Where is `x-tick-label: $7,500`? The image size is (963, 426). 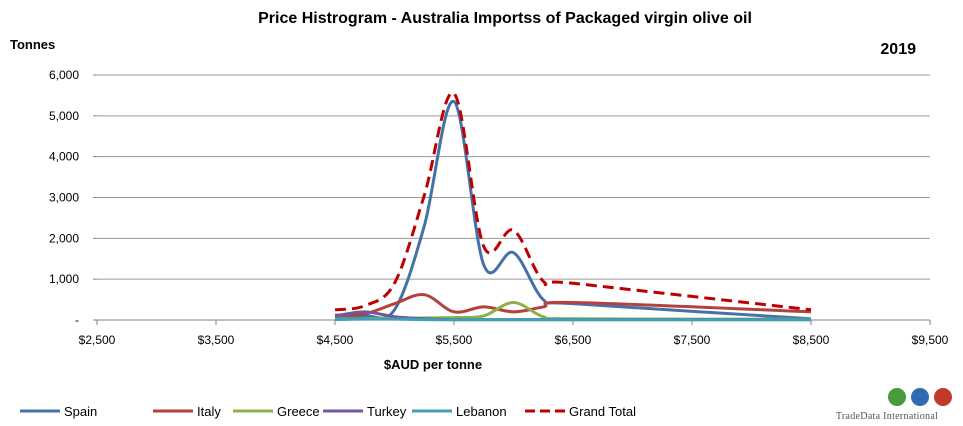
x-tick-label: $7,500 is located at coordinates (692, 340).